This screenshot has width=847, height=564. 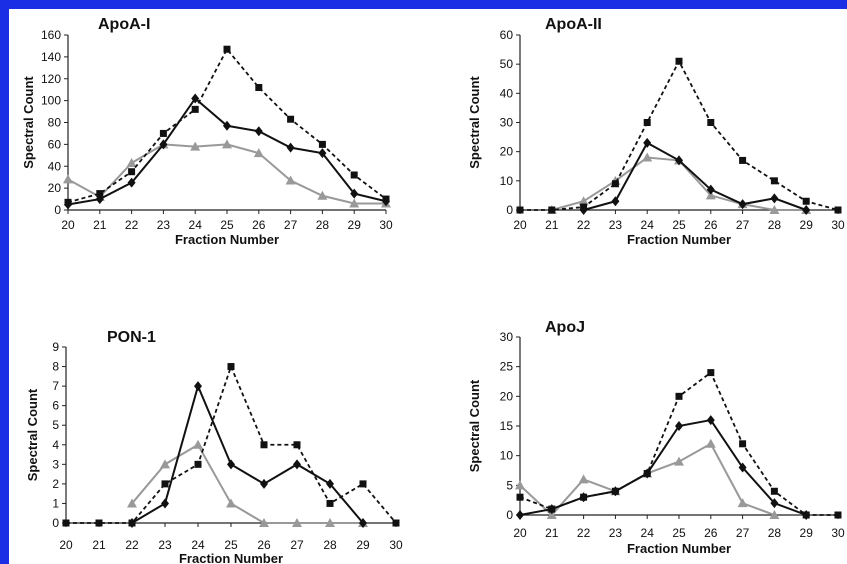 I want to click on x-tick-label: 23, so click(x=165, y=545).